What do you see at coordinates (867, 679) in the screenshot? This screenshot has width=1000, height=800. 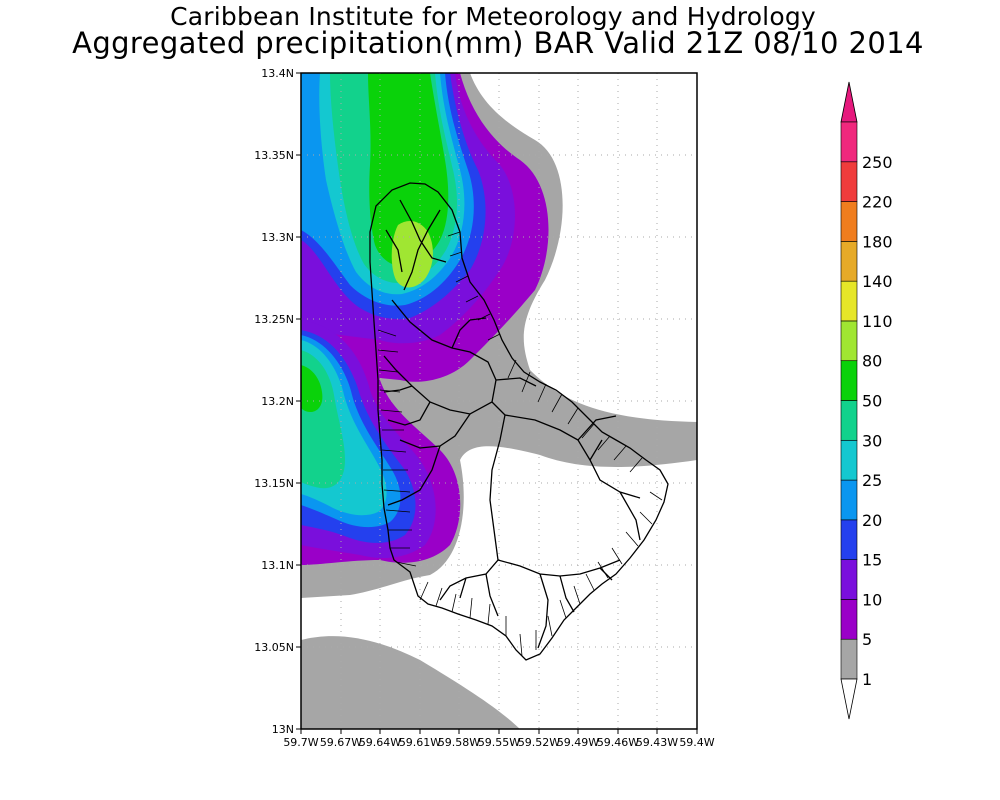 I see `colorbar-label: 1` at bounding box center [867, 679].